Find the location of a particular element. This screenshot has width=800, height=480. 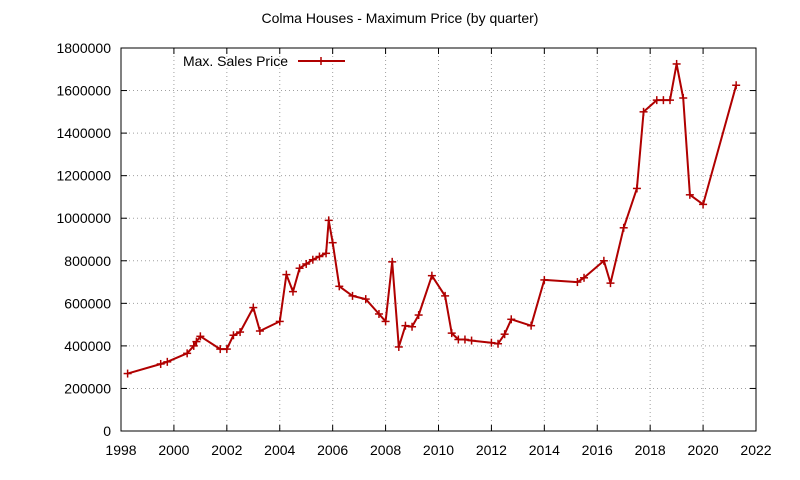

x-tick-label: 2012 is located at coordinates (491, 450).